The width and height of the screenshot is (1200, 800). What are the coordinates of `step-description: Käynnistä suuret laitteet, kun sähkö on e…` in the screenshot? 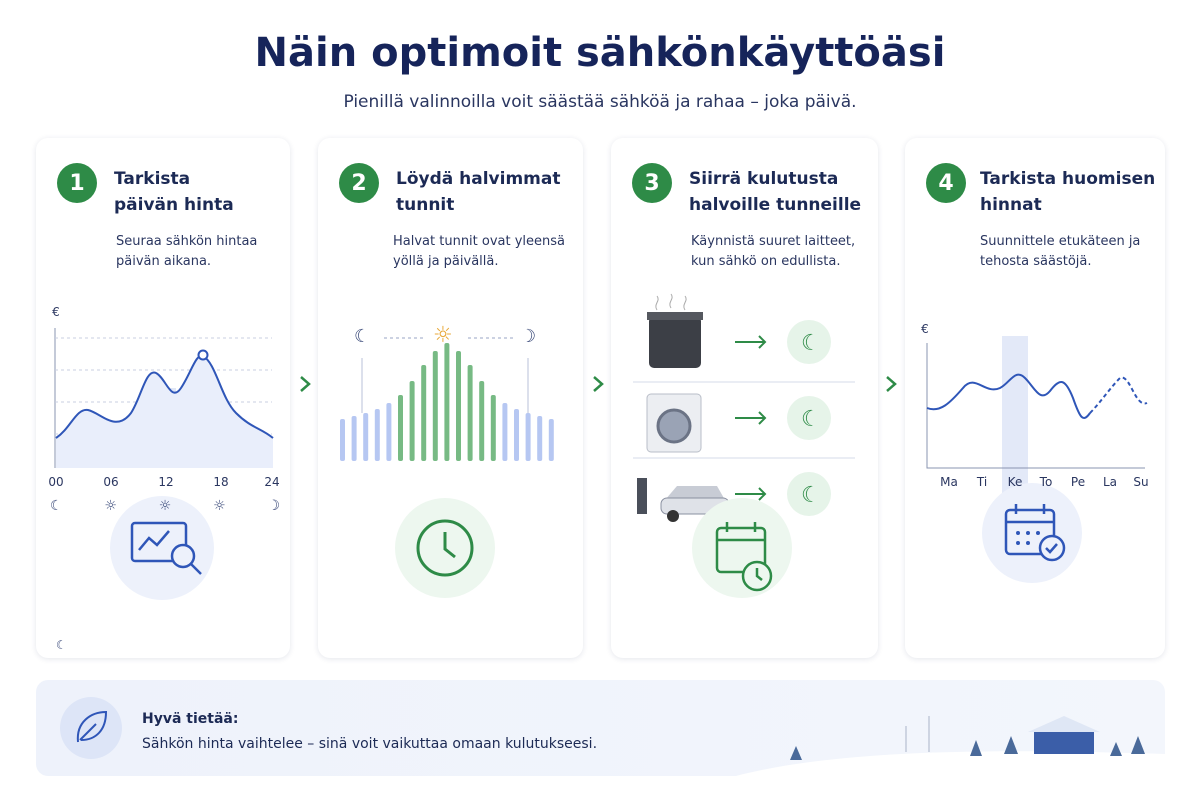 It's located at (773, 252).